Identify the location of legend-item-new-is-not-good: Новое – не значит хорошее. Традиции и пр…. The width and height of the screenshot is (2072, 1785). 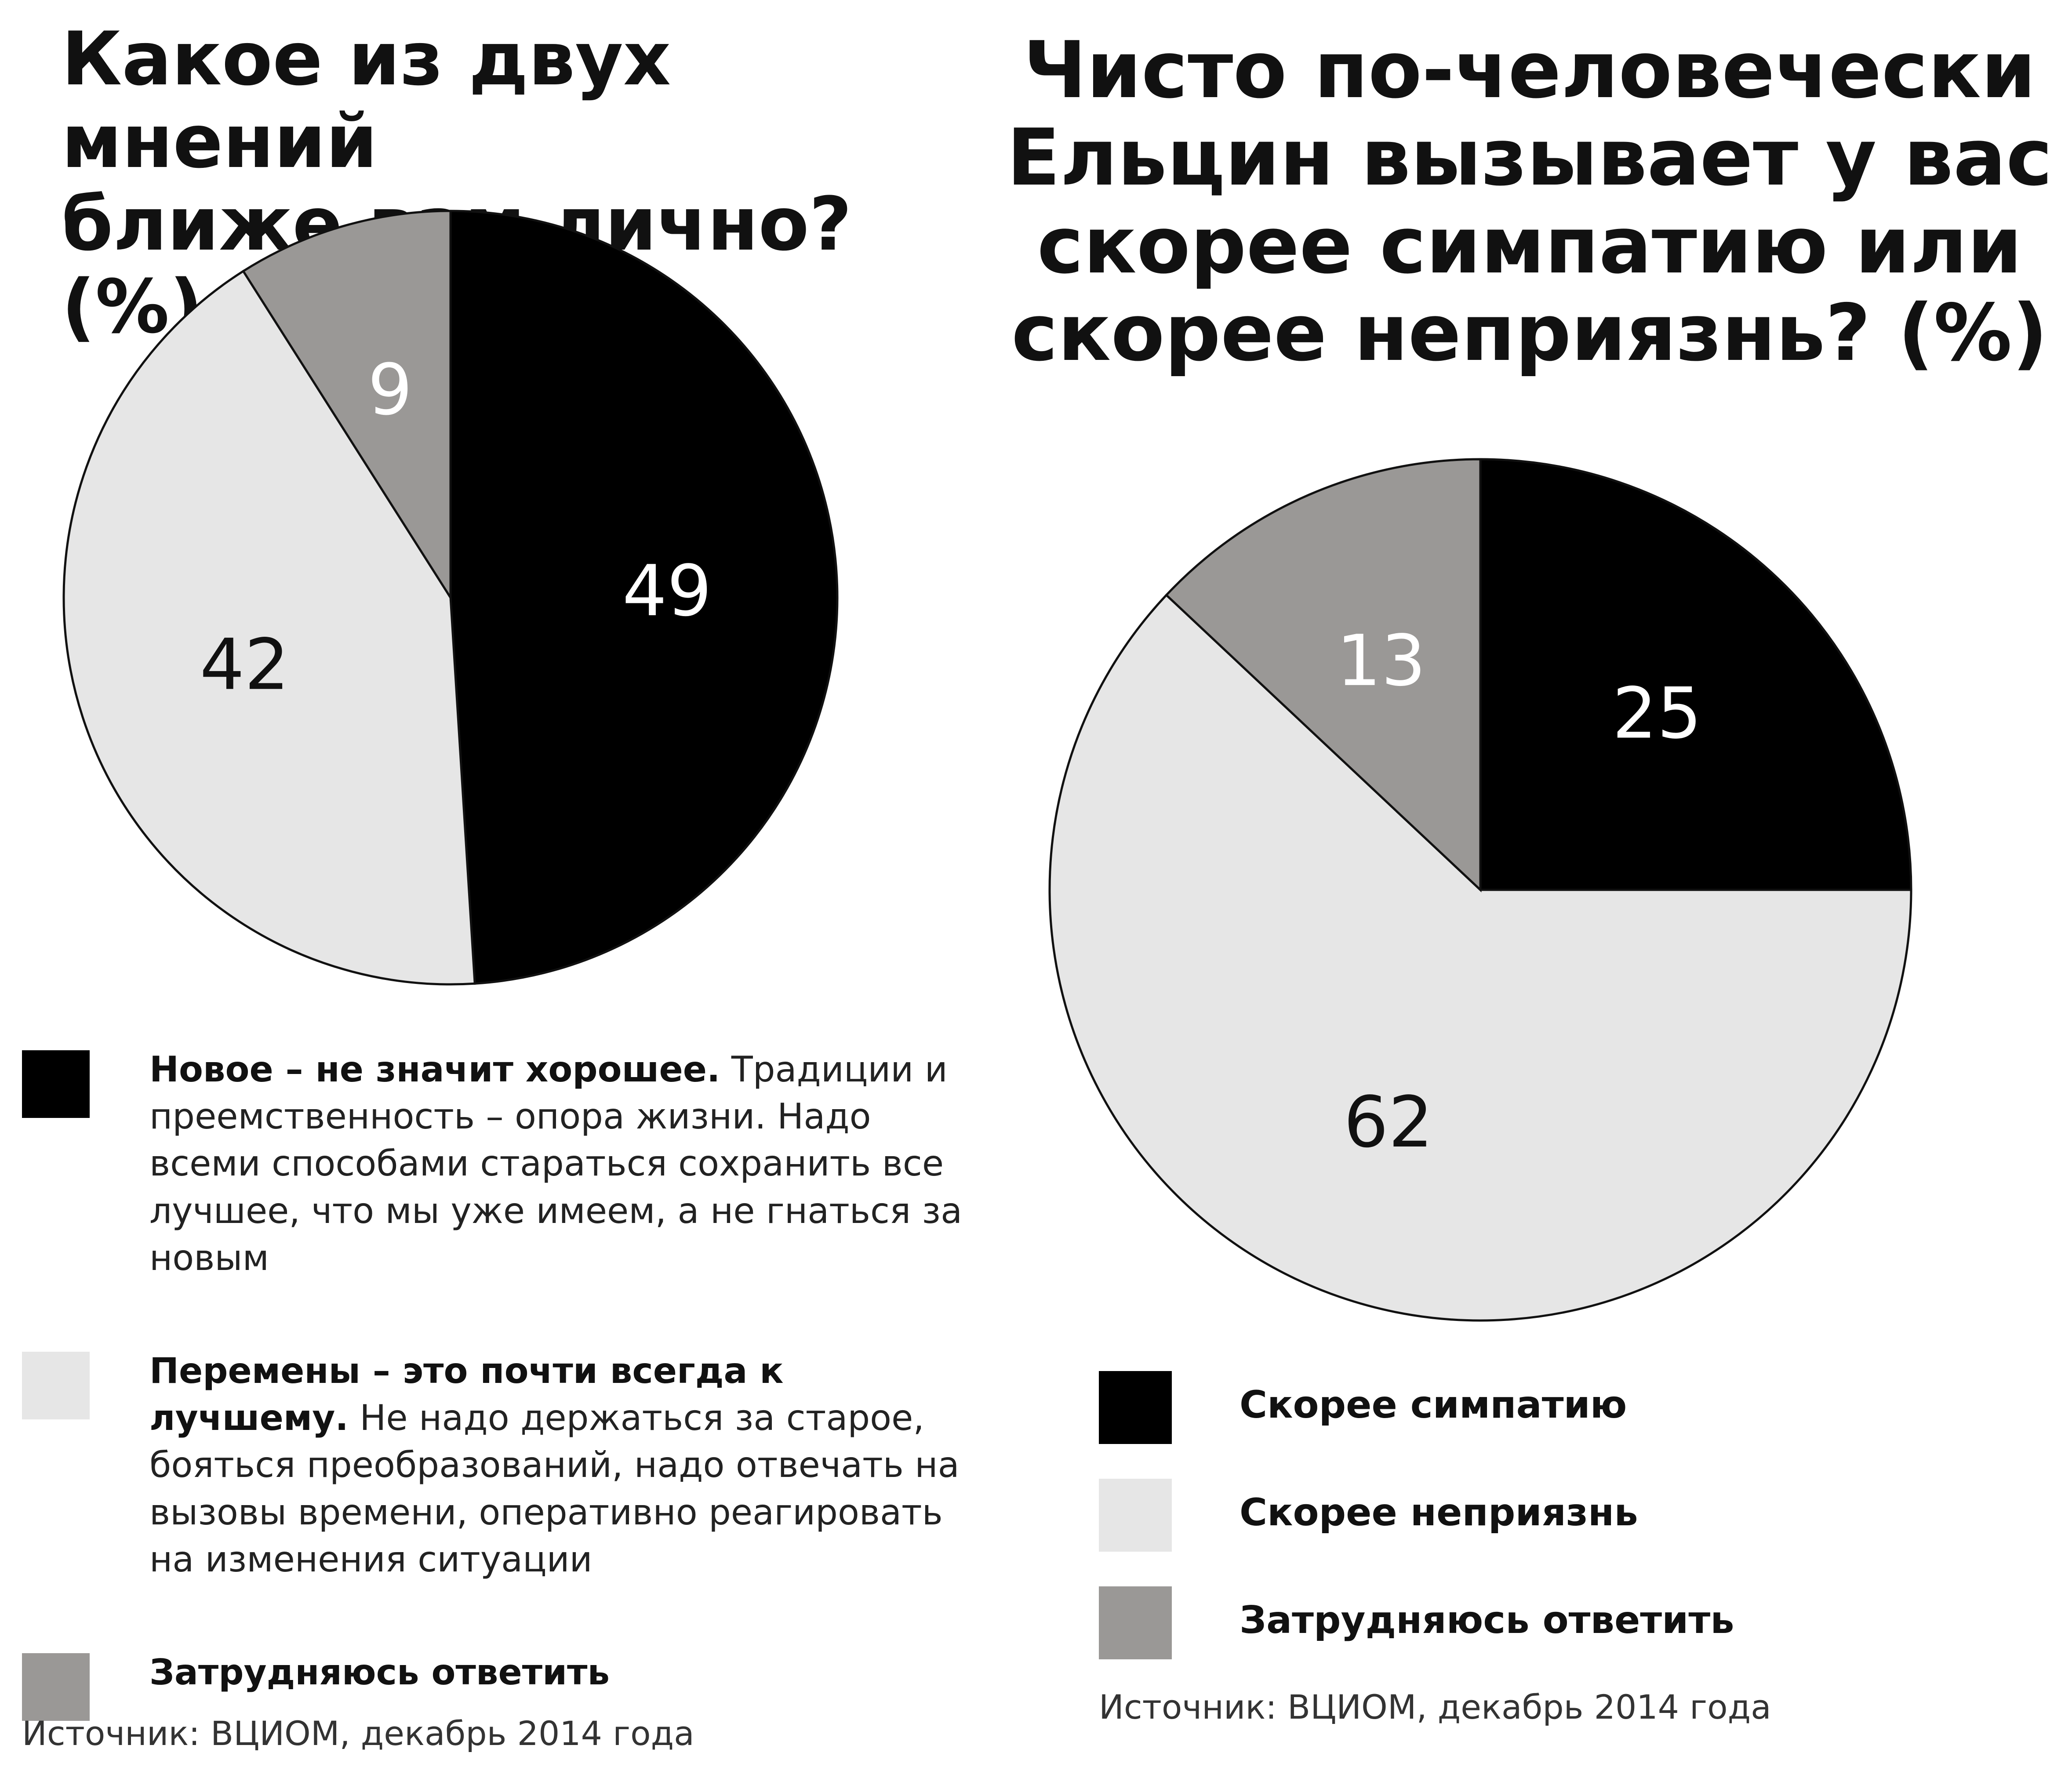
(501, 1163).